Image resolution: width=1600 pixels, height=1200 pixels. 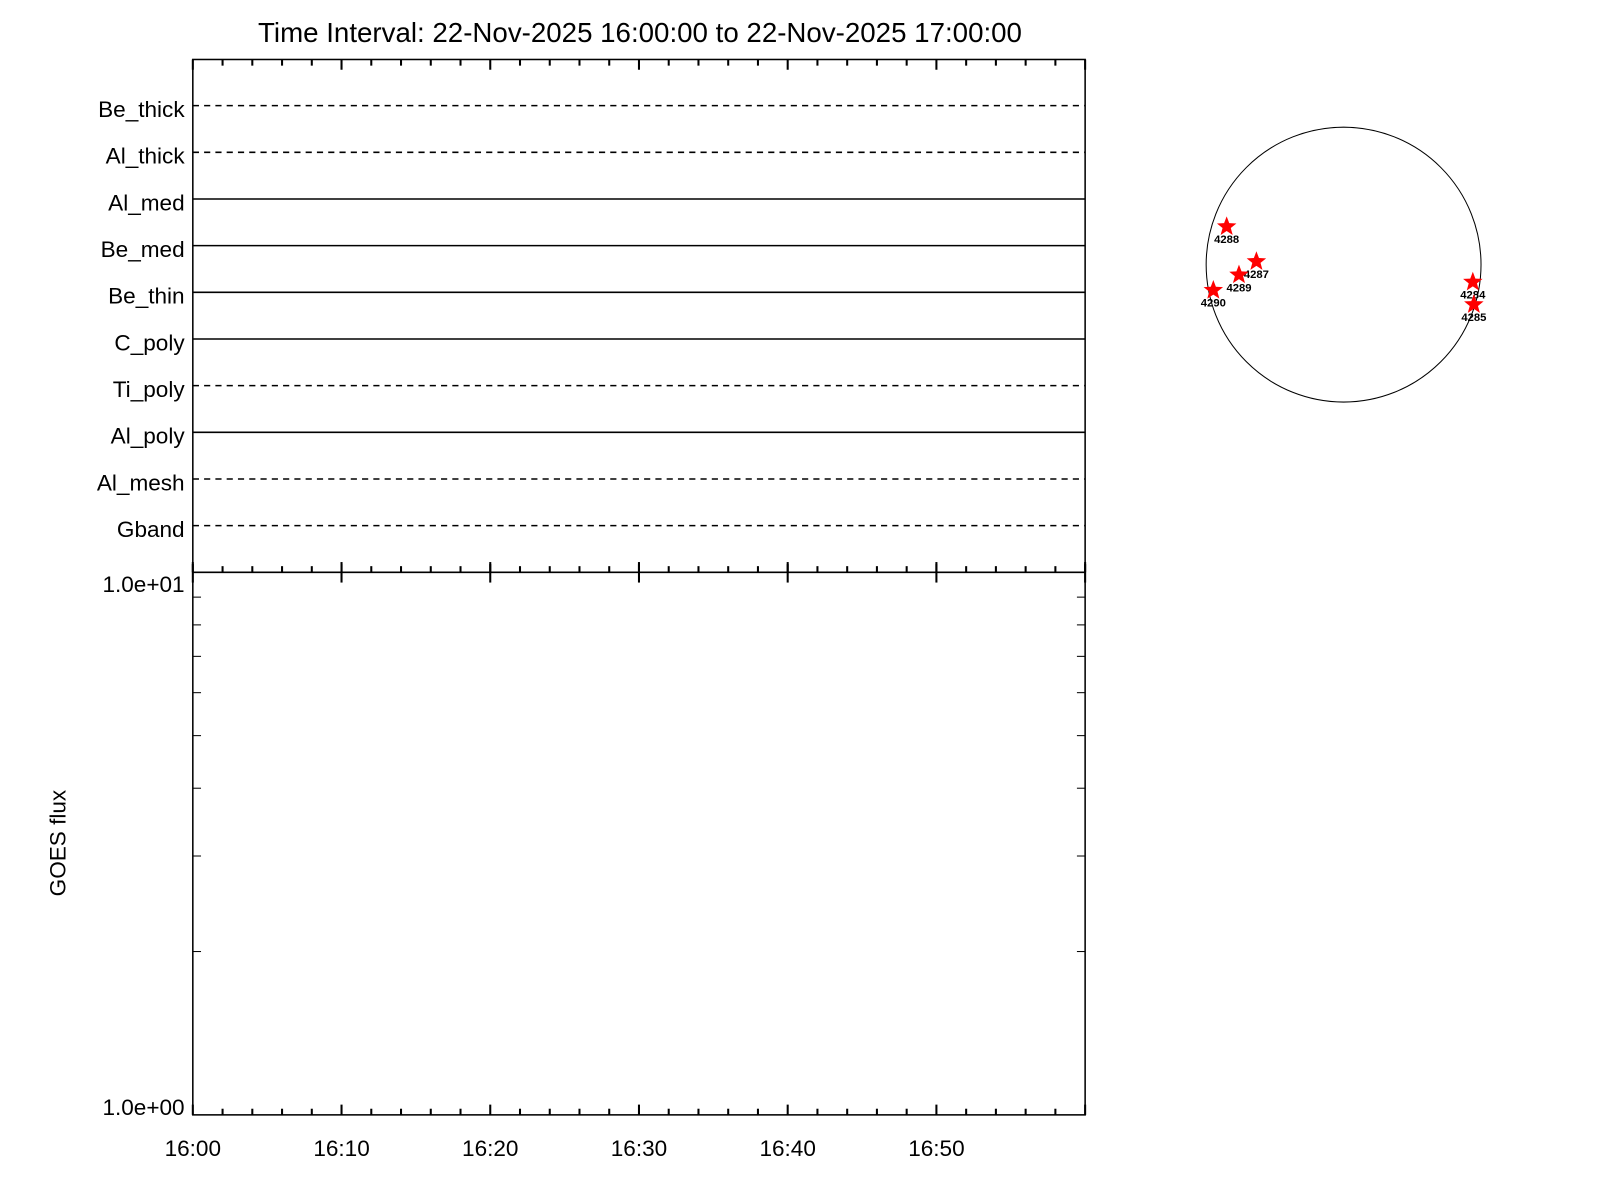 I want to click on channel-label: Al_mesh, so click(x=141, y=482).